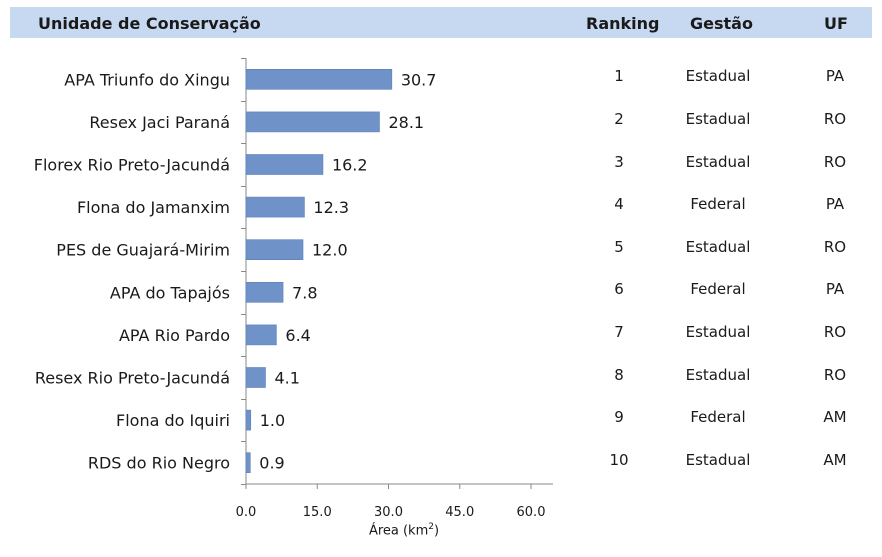 The height and width of the screenshot is (557, 882). What do you see at coordinates (331, 207) in the screenshot?
I see `data-label: 12.3` at bounding box center [331, 207].